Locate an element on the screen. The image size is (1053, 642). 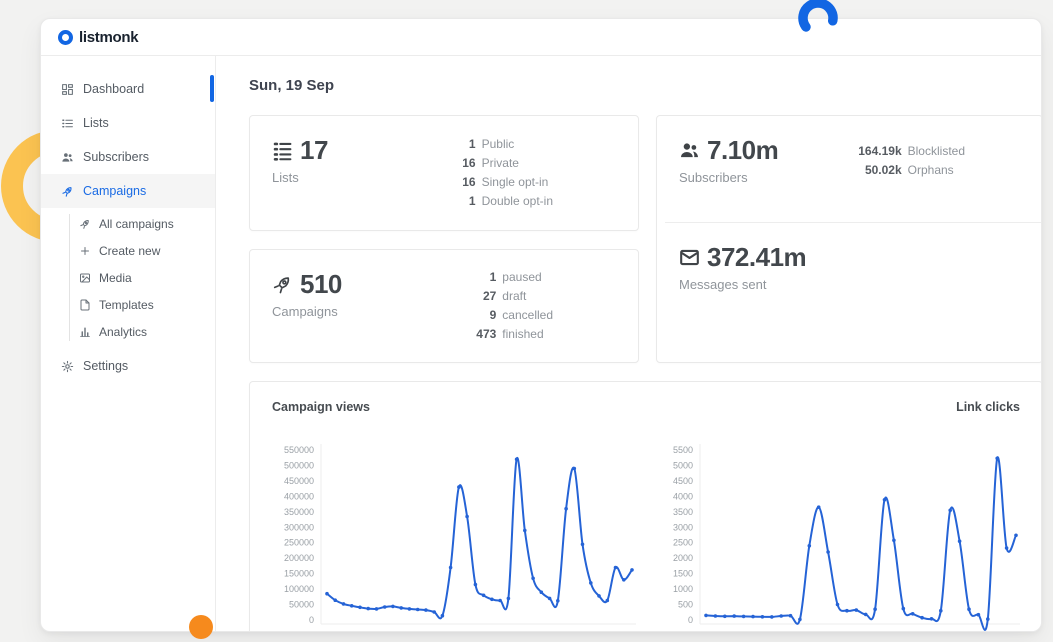
sidebar-item-media: Media is located at coordinates (128, 277).